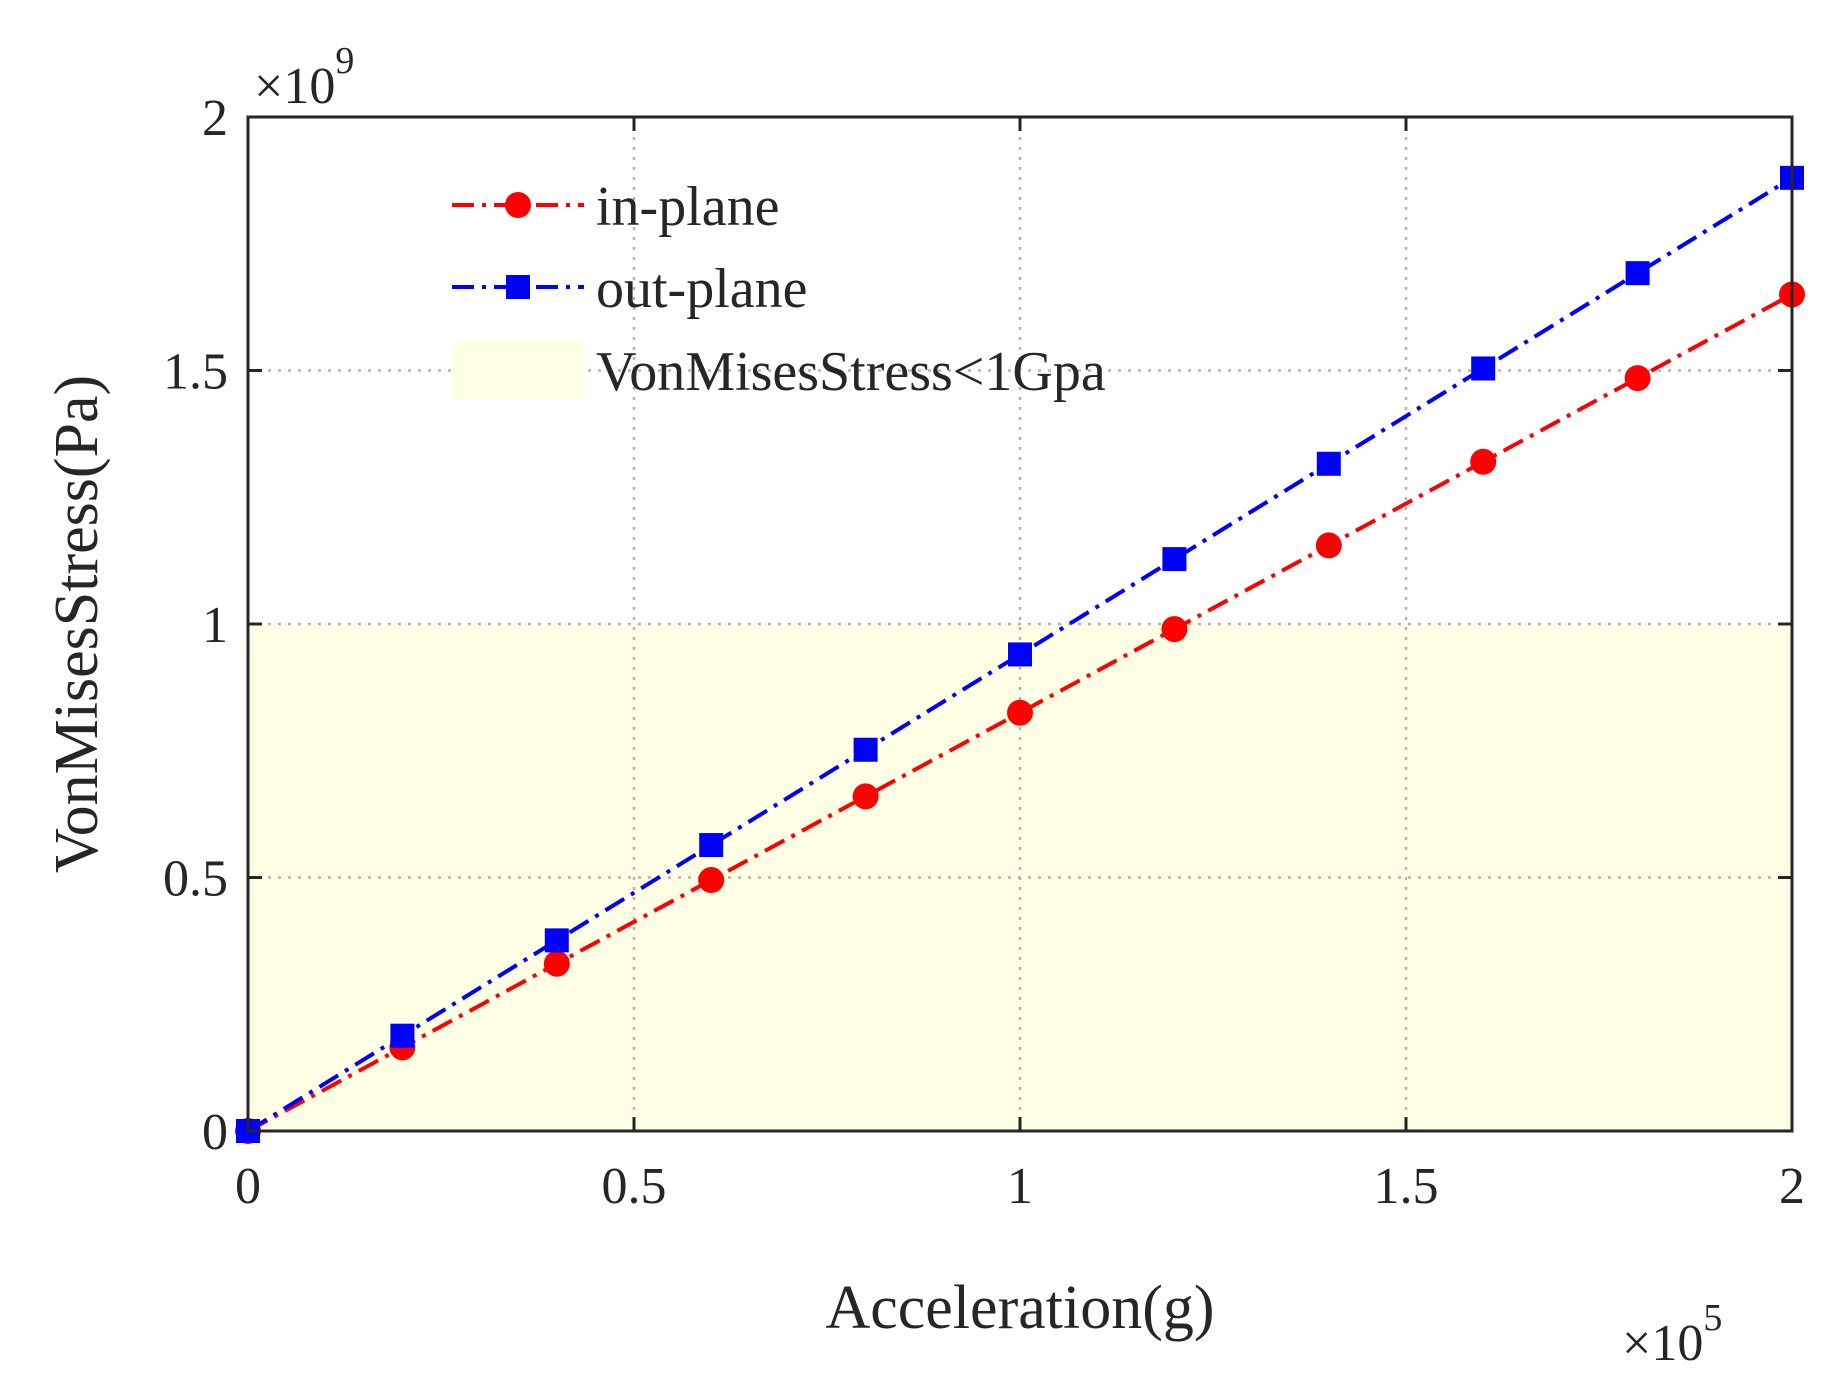  I want to click on y-multiplier: ×10⁹, so click(304, 77).